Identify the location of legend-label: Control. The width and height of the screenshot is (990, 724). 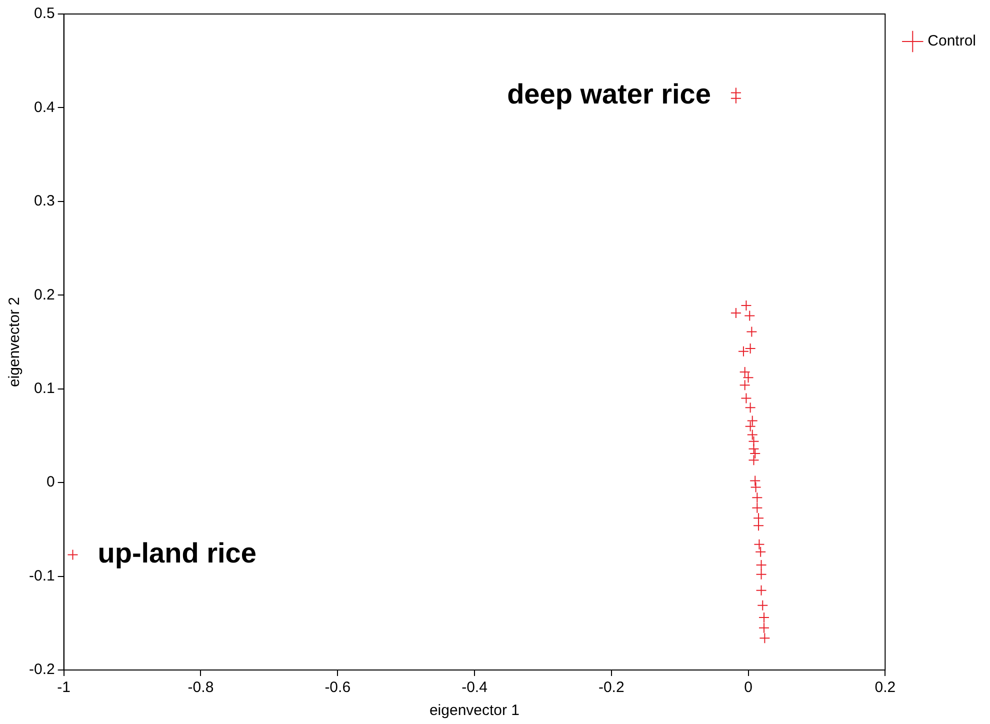
(952, 41).